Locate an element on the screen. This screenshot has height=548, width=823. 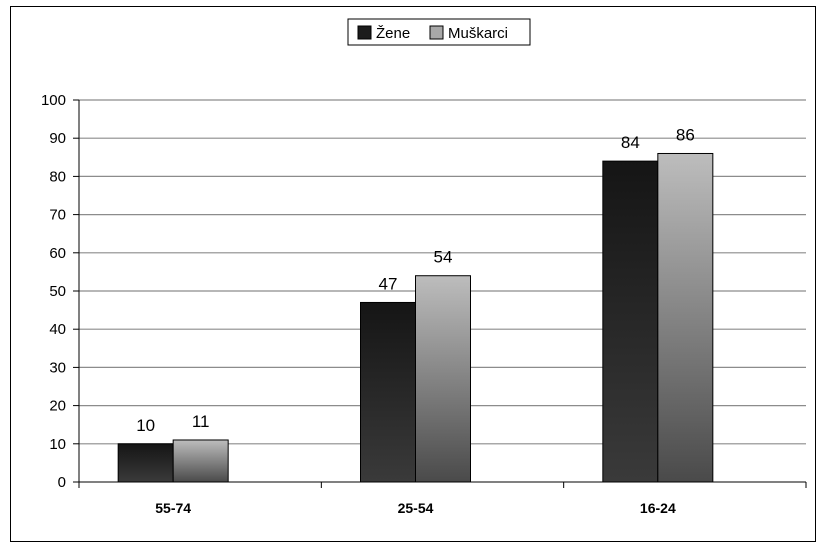
y-tick-label: 70 is located at coordinates (57, 215).